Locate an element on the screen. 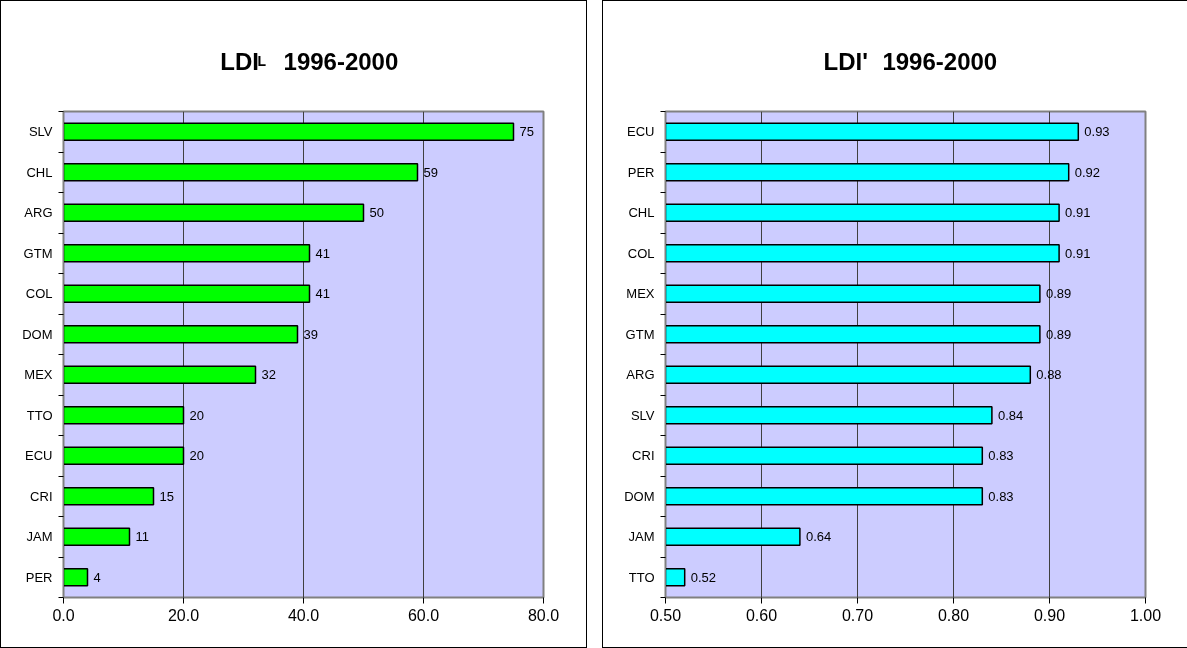  data-label: 11 is located at coordinates (142, 537).